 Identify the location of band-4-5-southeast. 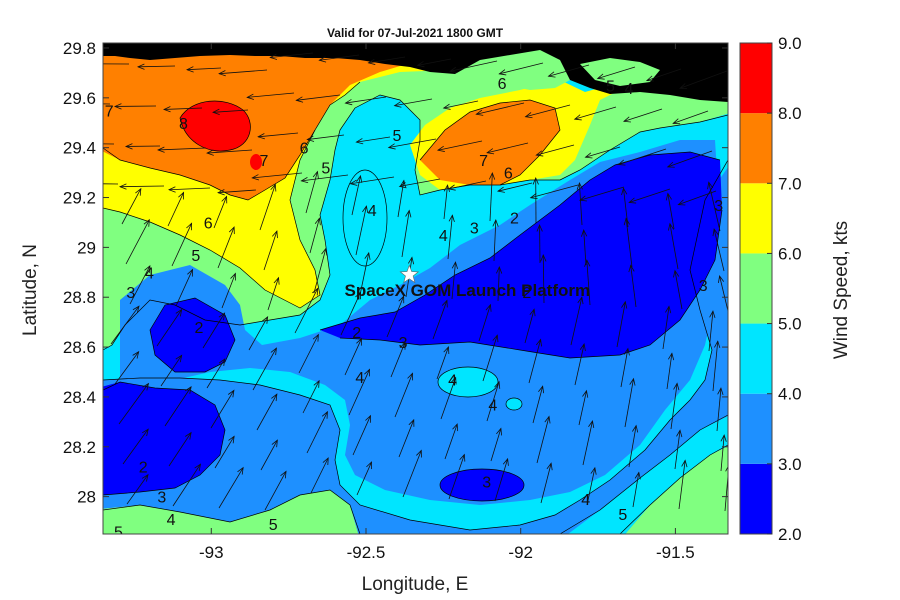
(648, 475).